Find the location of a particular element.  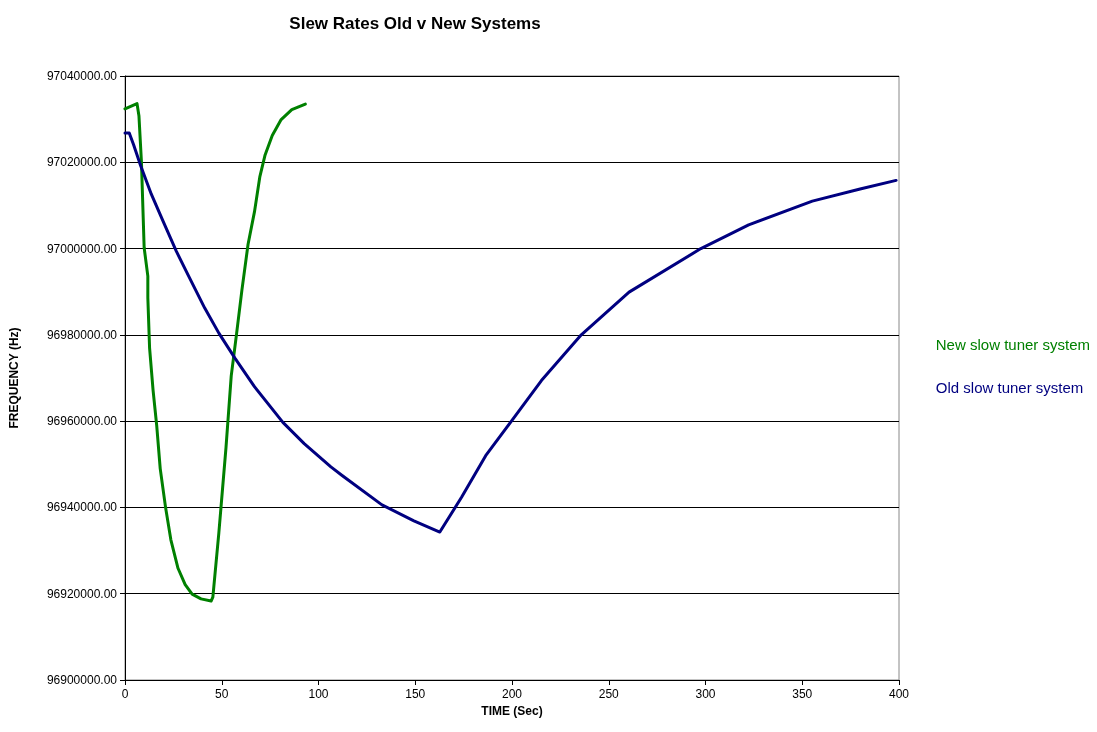

x-tick-label: 150 is located at coordinates (415, 694).